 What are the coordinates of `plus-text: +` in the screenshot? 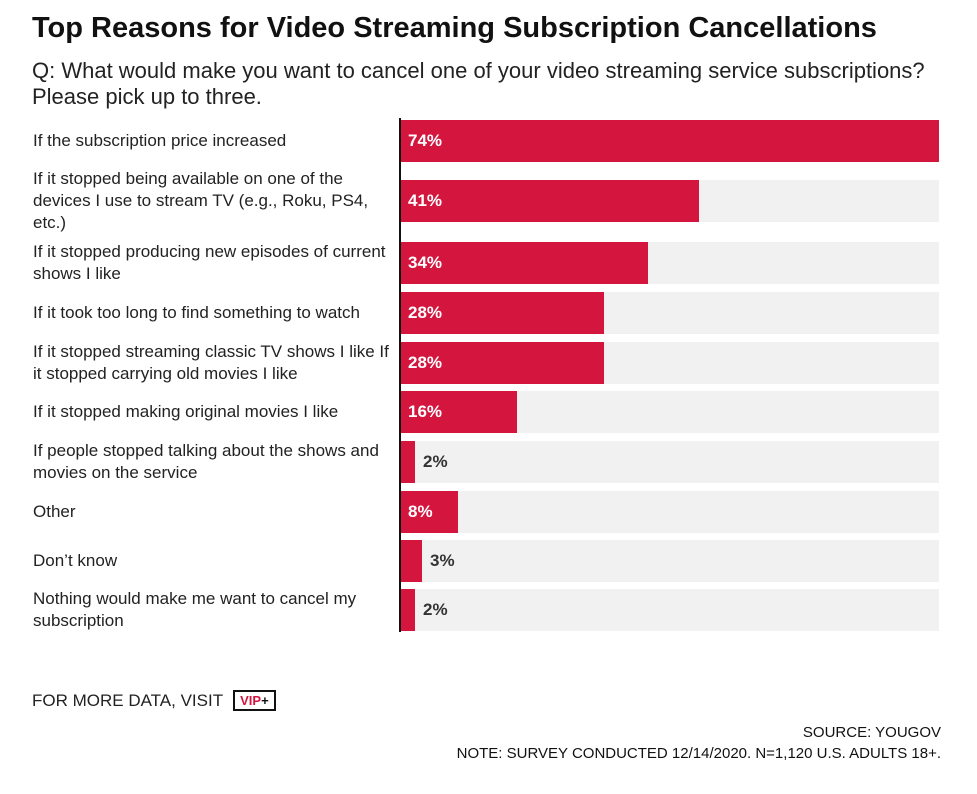 It's located at (265, 700).